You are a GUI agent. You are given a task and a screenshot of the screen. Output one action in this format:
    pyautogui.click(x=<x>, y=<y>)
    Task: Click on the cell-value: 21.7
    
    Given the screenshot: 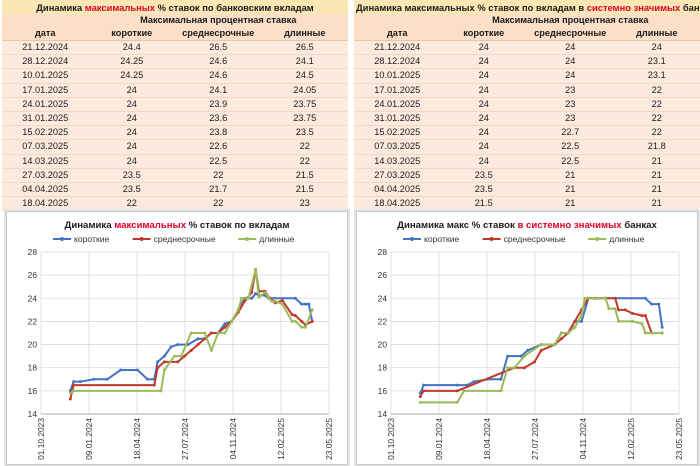 What is the action you would take?
    pyautogui.click(x=218, y=190)
    